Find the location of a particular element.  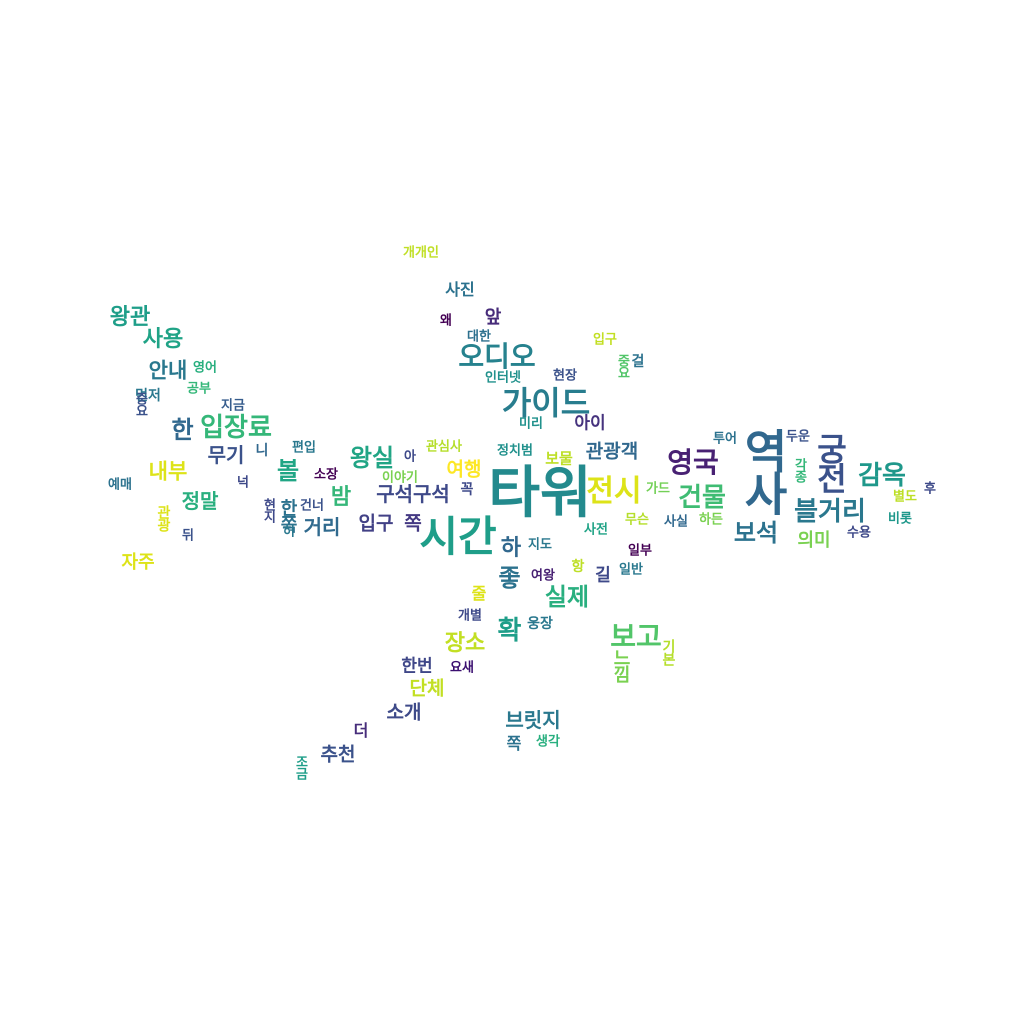

word-political-prisoner: 정치범 is located at coordinates (515, 451).